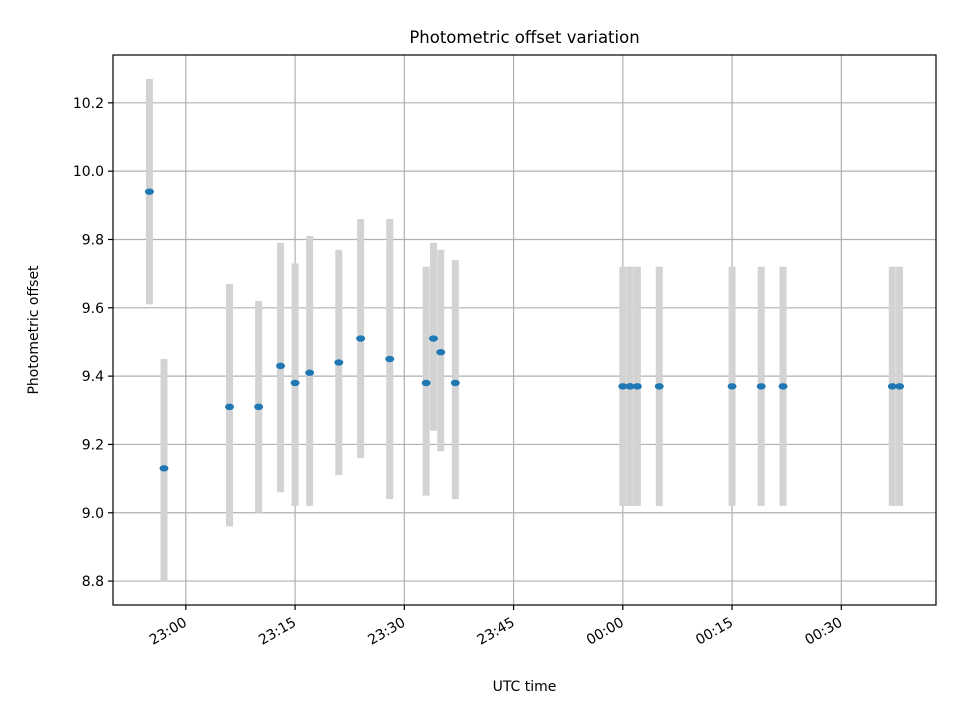 The height and width of the screenshot is (720, 960). What do you see at coordinates (93, 309) in the screenshot?
I see `y-tick-label: 9.6` at bounding box center [93, 309].